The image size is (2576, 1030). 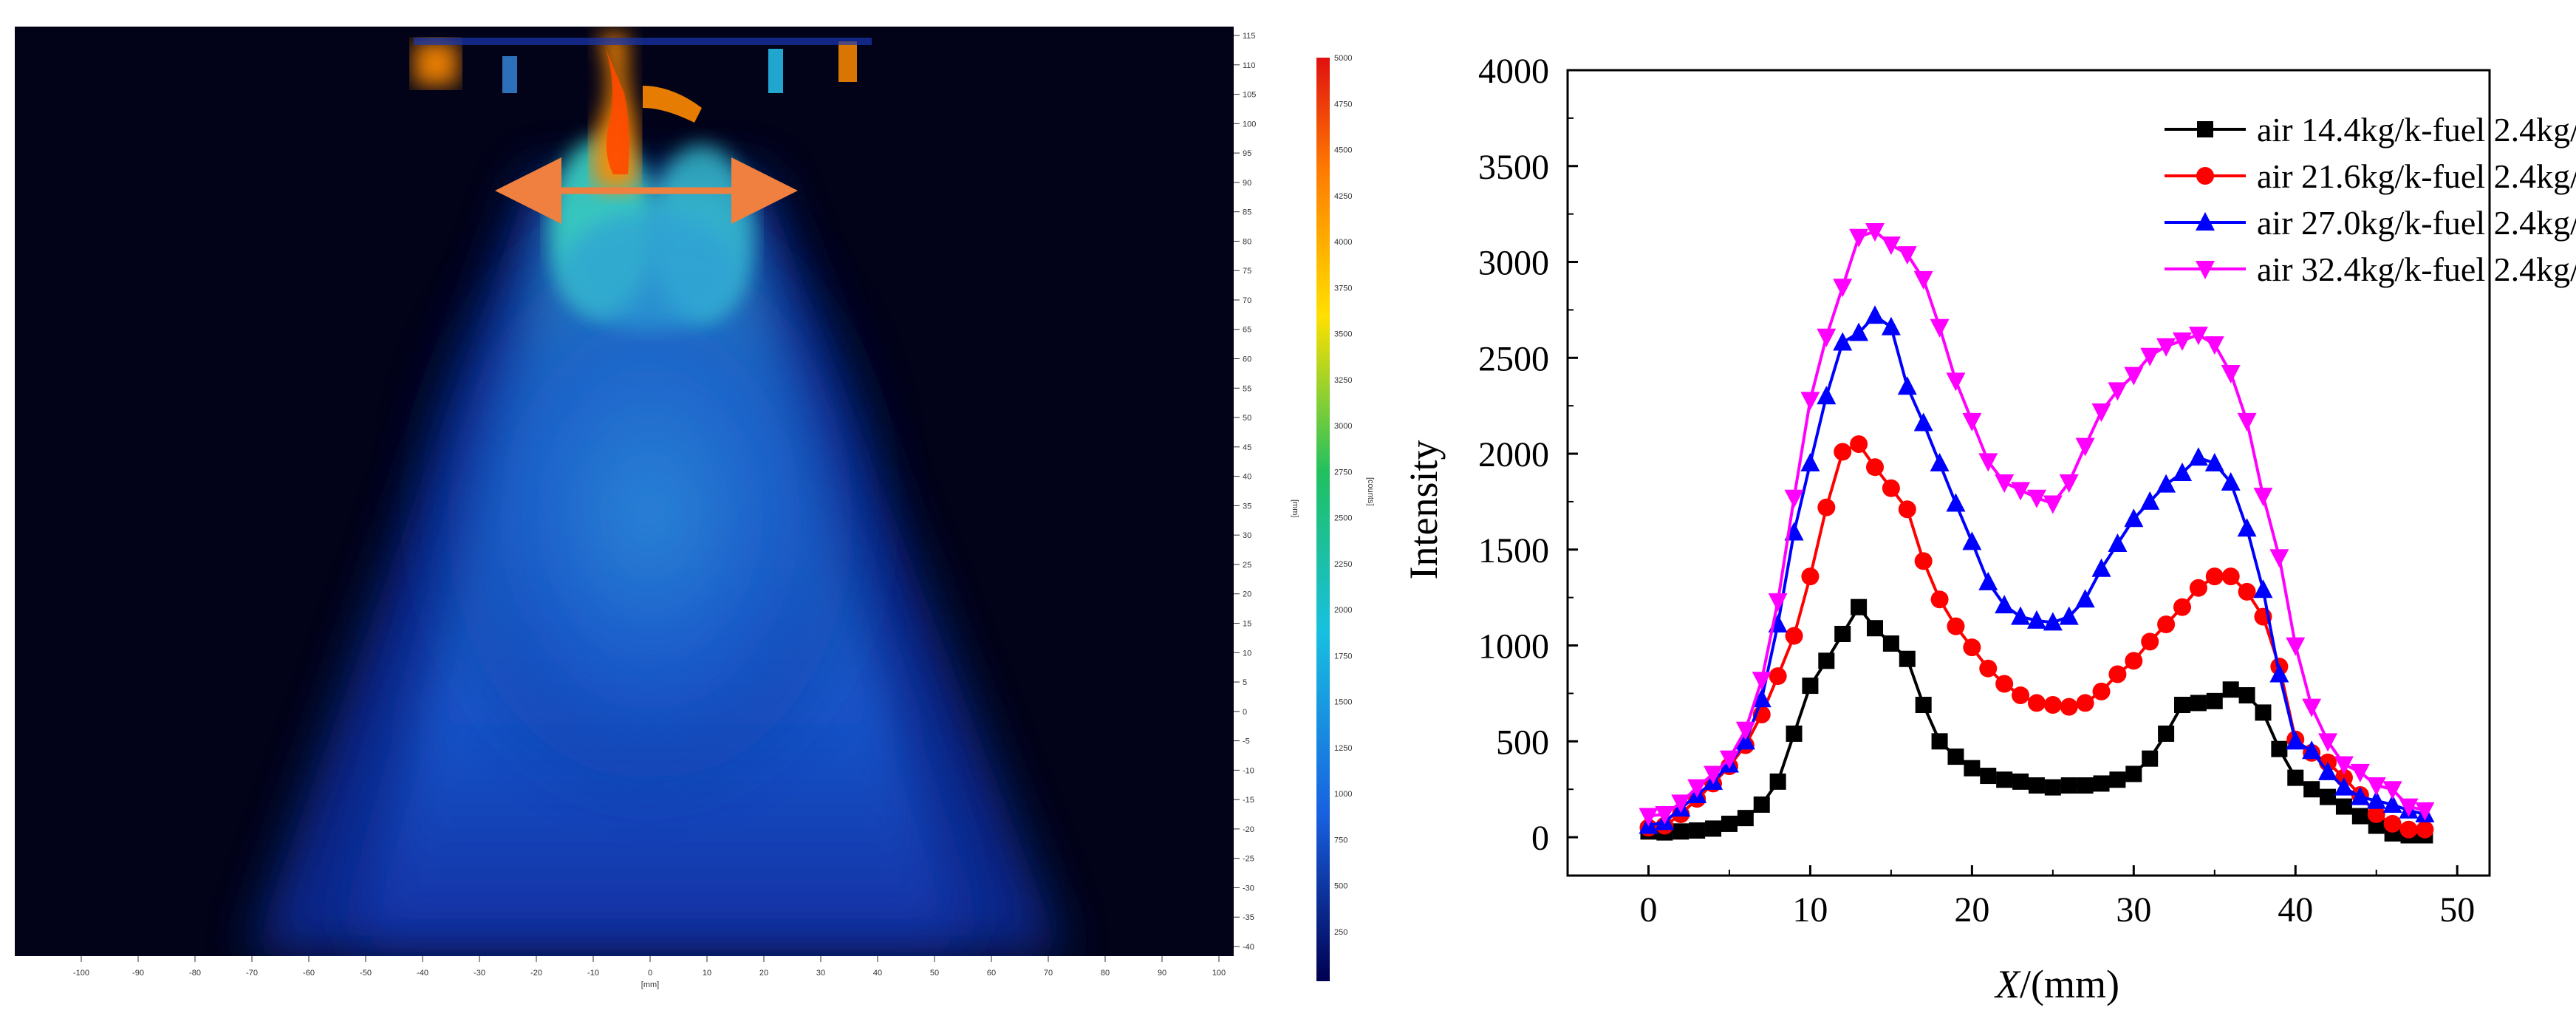 I want to click on y-axis-label: Intensity, so click(x=1425, y=510).